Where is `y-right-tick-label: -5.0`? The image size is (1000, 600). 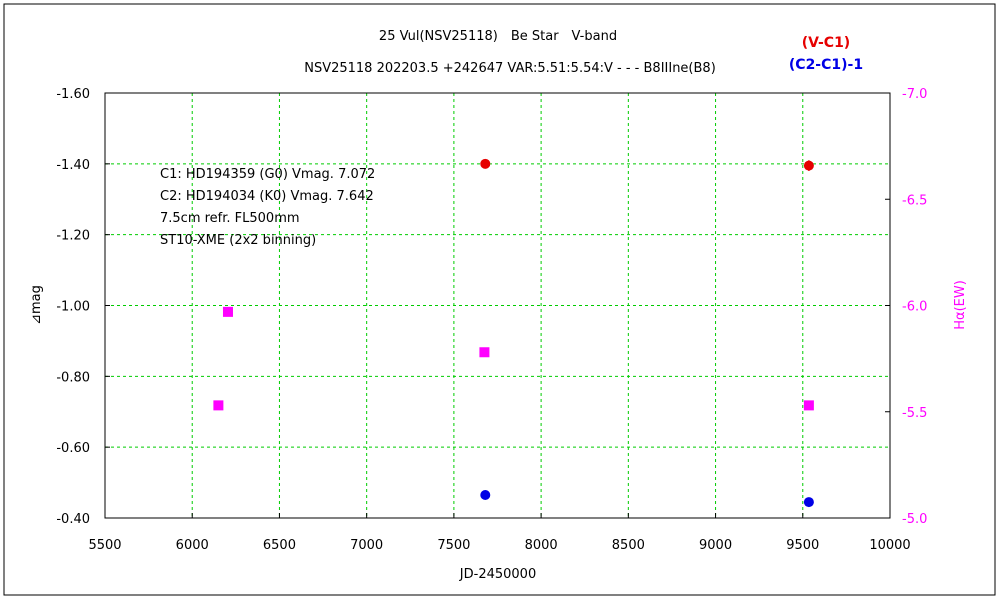 y-right-tick-label: -5.0 is located at coordinates (914, 519).